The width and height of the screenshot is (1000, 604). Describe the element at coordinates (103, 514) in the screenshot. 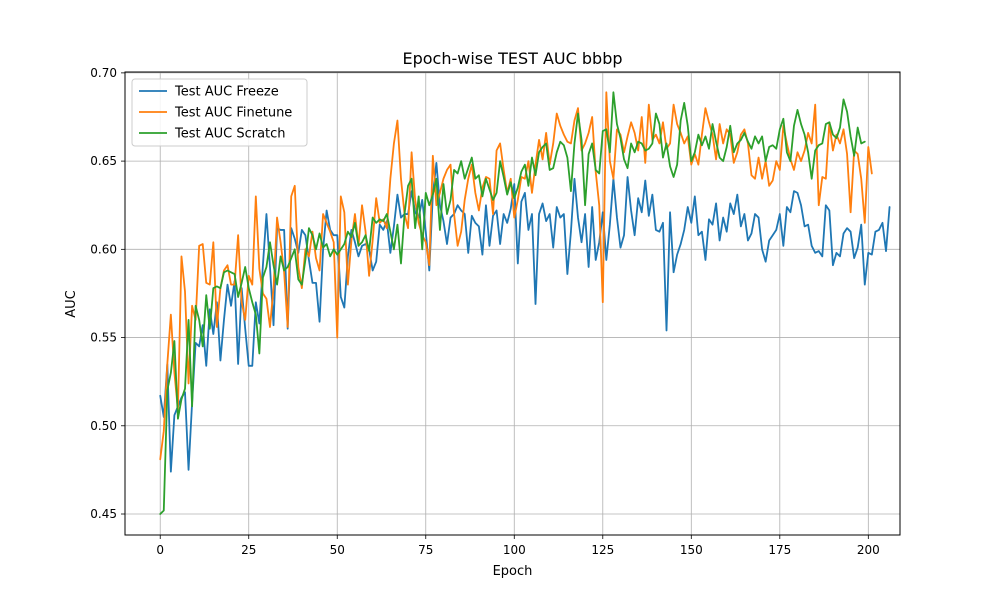

I see `y-tick-label: 0.45` at that location.